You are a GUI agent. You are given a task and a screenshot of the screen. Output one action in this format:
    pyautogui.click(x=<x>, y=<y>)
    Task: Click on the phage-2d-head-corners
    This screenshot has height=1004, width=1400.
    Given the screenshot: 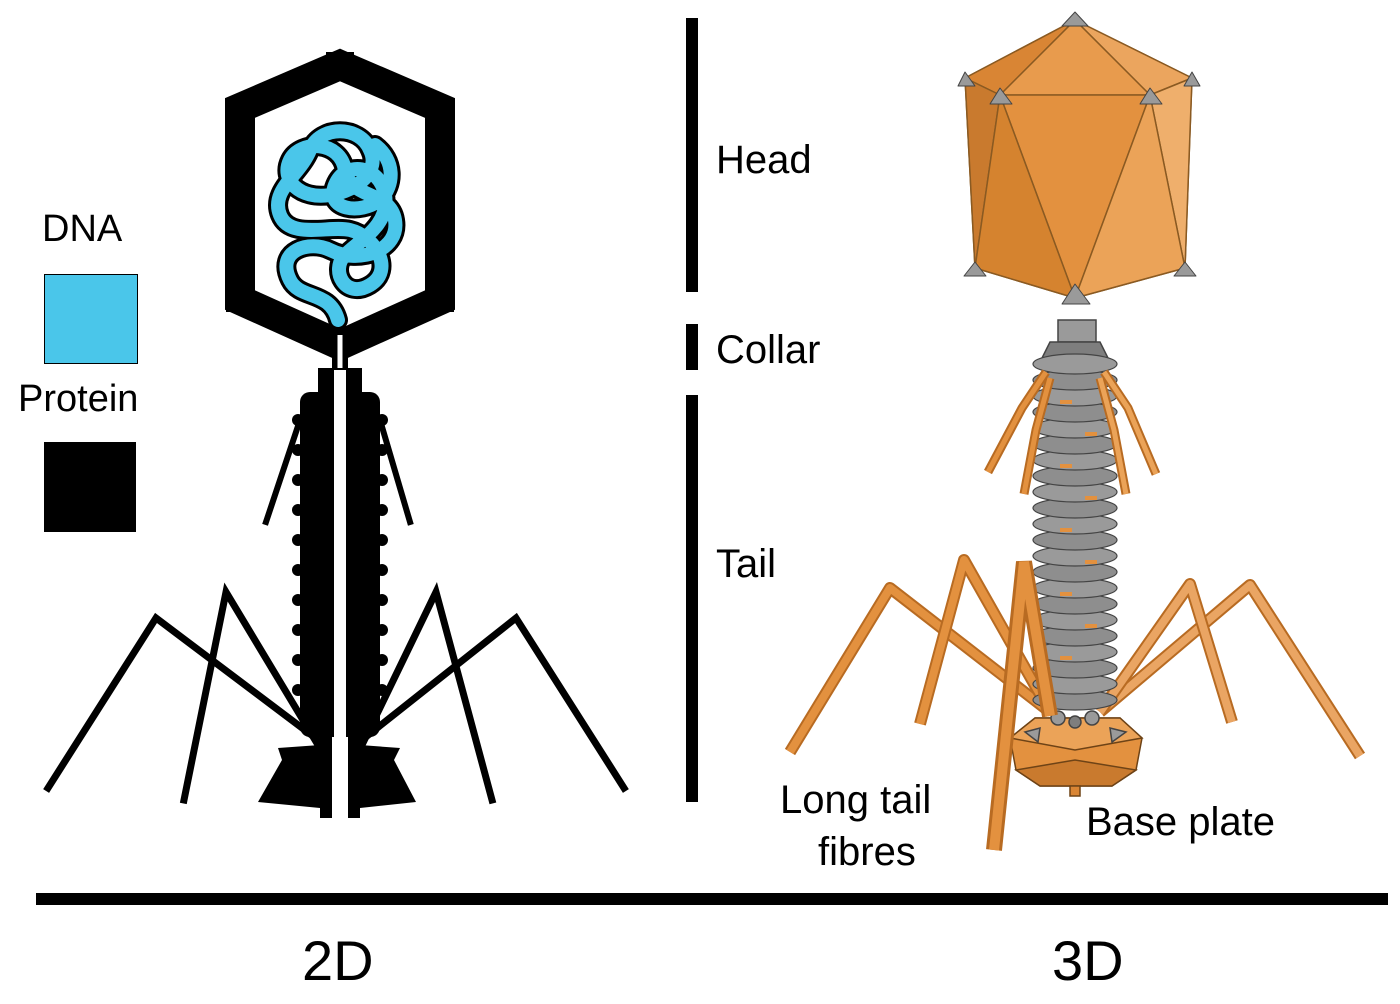 What is the action you would take?
    pyautogui.click(x=340, y=182)
    